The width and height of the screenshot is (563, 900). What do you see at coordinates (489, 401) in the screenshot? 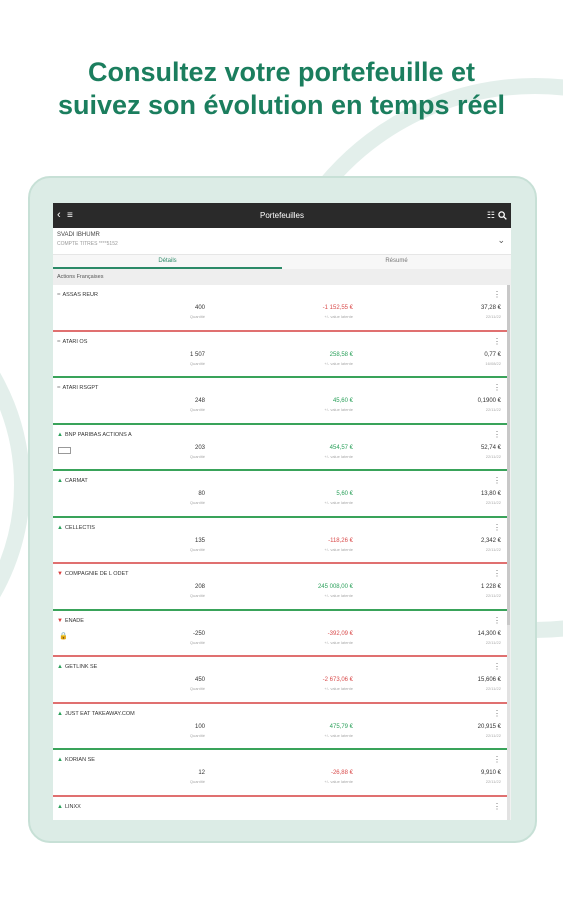
I see `position-price: 0,1900 €` at bounding box center [489, 401].